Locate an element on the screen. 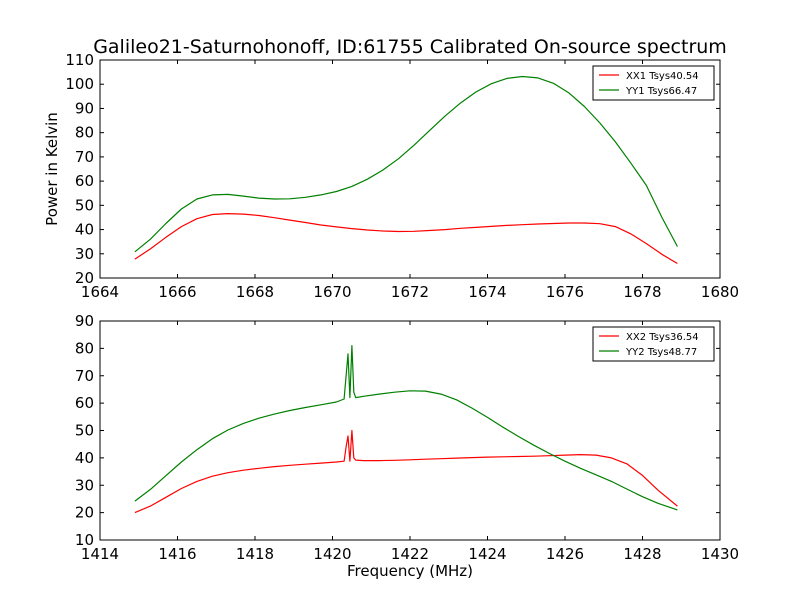 This screenshot has width=800, height=600. y-tick-label: 10 is located at coordinates (84, 540).